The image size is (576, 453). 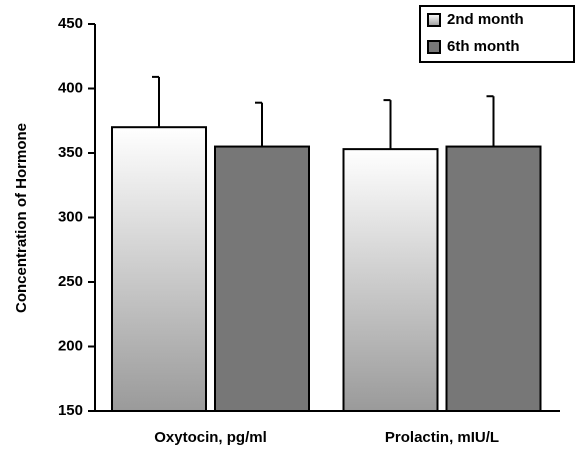 I want to click on y-tick-label: 250, so click(x=70, y=281).